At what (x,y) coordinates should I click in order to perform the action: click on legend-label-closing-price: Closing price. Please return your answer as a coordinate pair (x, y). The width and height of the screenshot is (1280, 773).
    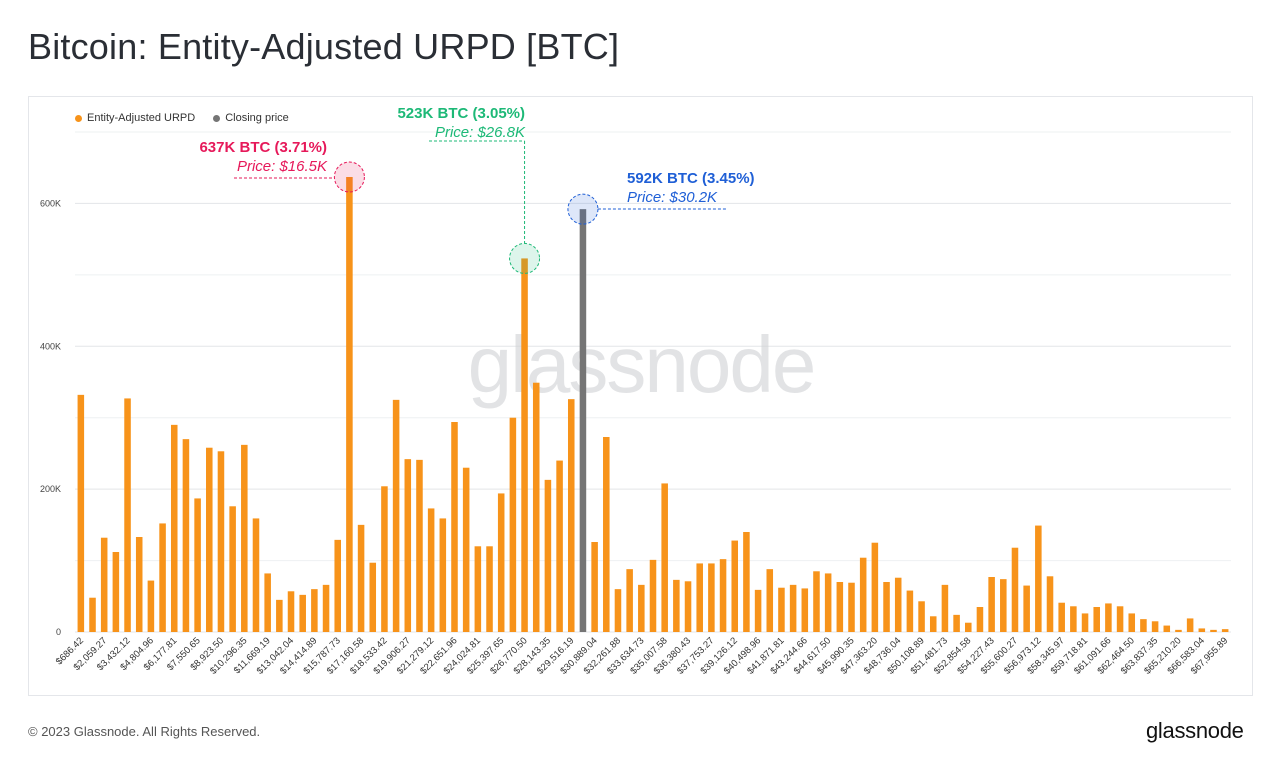
    Looking at the image, I should click on (257, 118).